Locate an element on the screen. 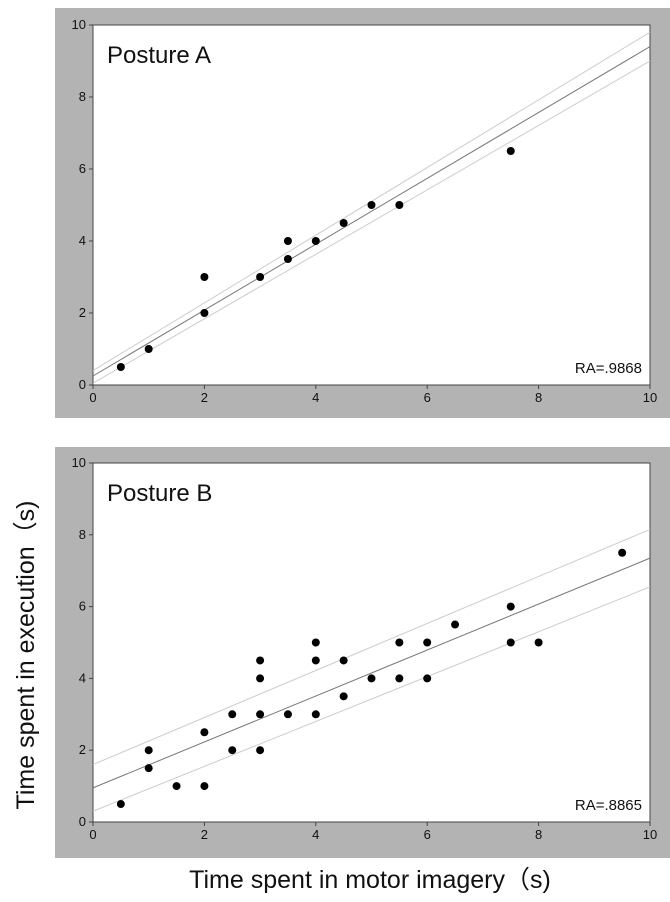 This screenshot has width=670, height=902. panel-title: Posture B is located at coordinates (159, 493).